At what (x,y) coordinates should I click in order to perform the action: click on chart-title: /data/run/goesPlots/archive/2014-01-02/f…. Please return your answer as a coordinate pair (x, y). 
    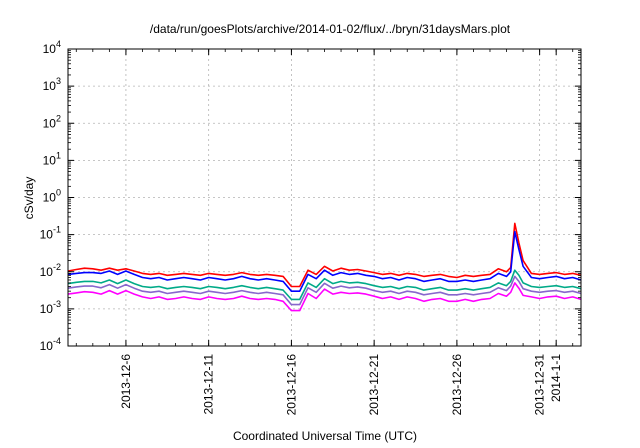
    Looking at the image, I should click on (330, 29).